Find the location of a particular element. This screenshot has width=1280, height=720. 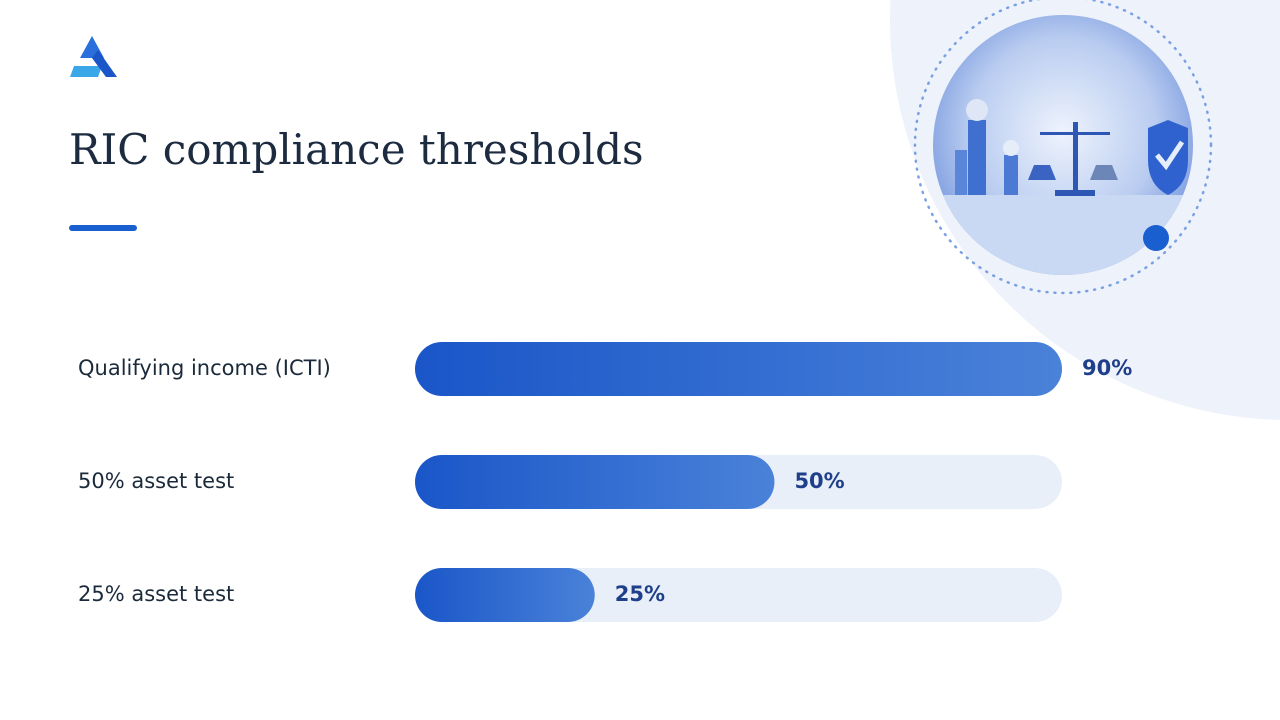

category-label: Qualifying income (ICTI) is located at coordinates (204, 368).